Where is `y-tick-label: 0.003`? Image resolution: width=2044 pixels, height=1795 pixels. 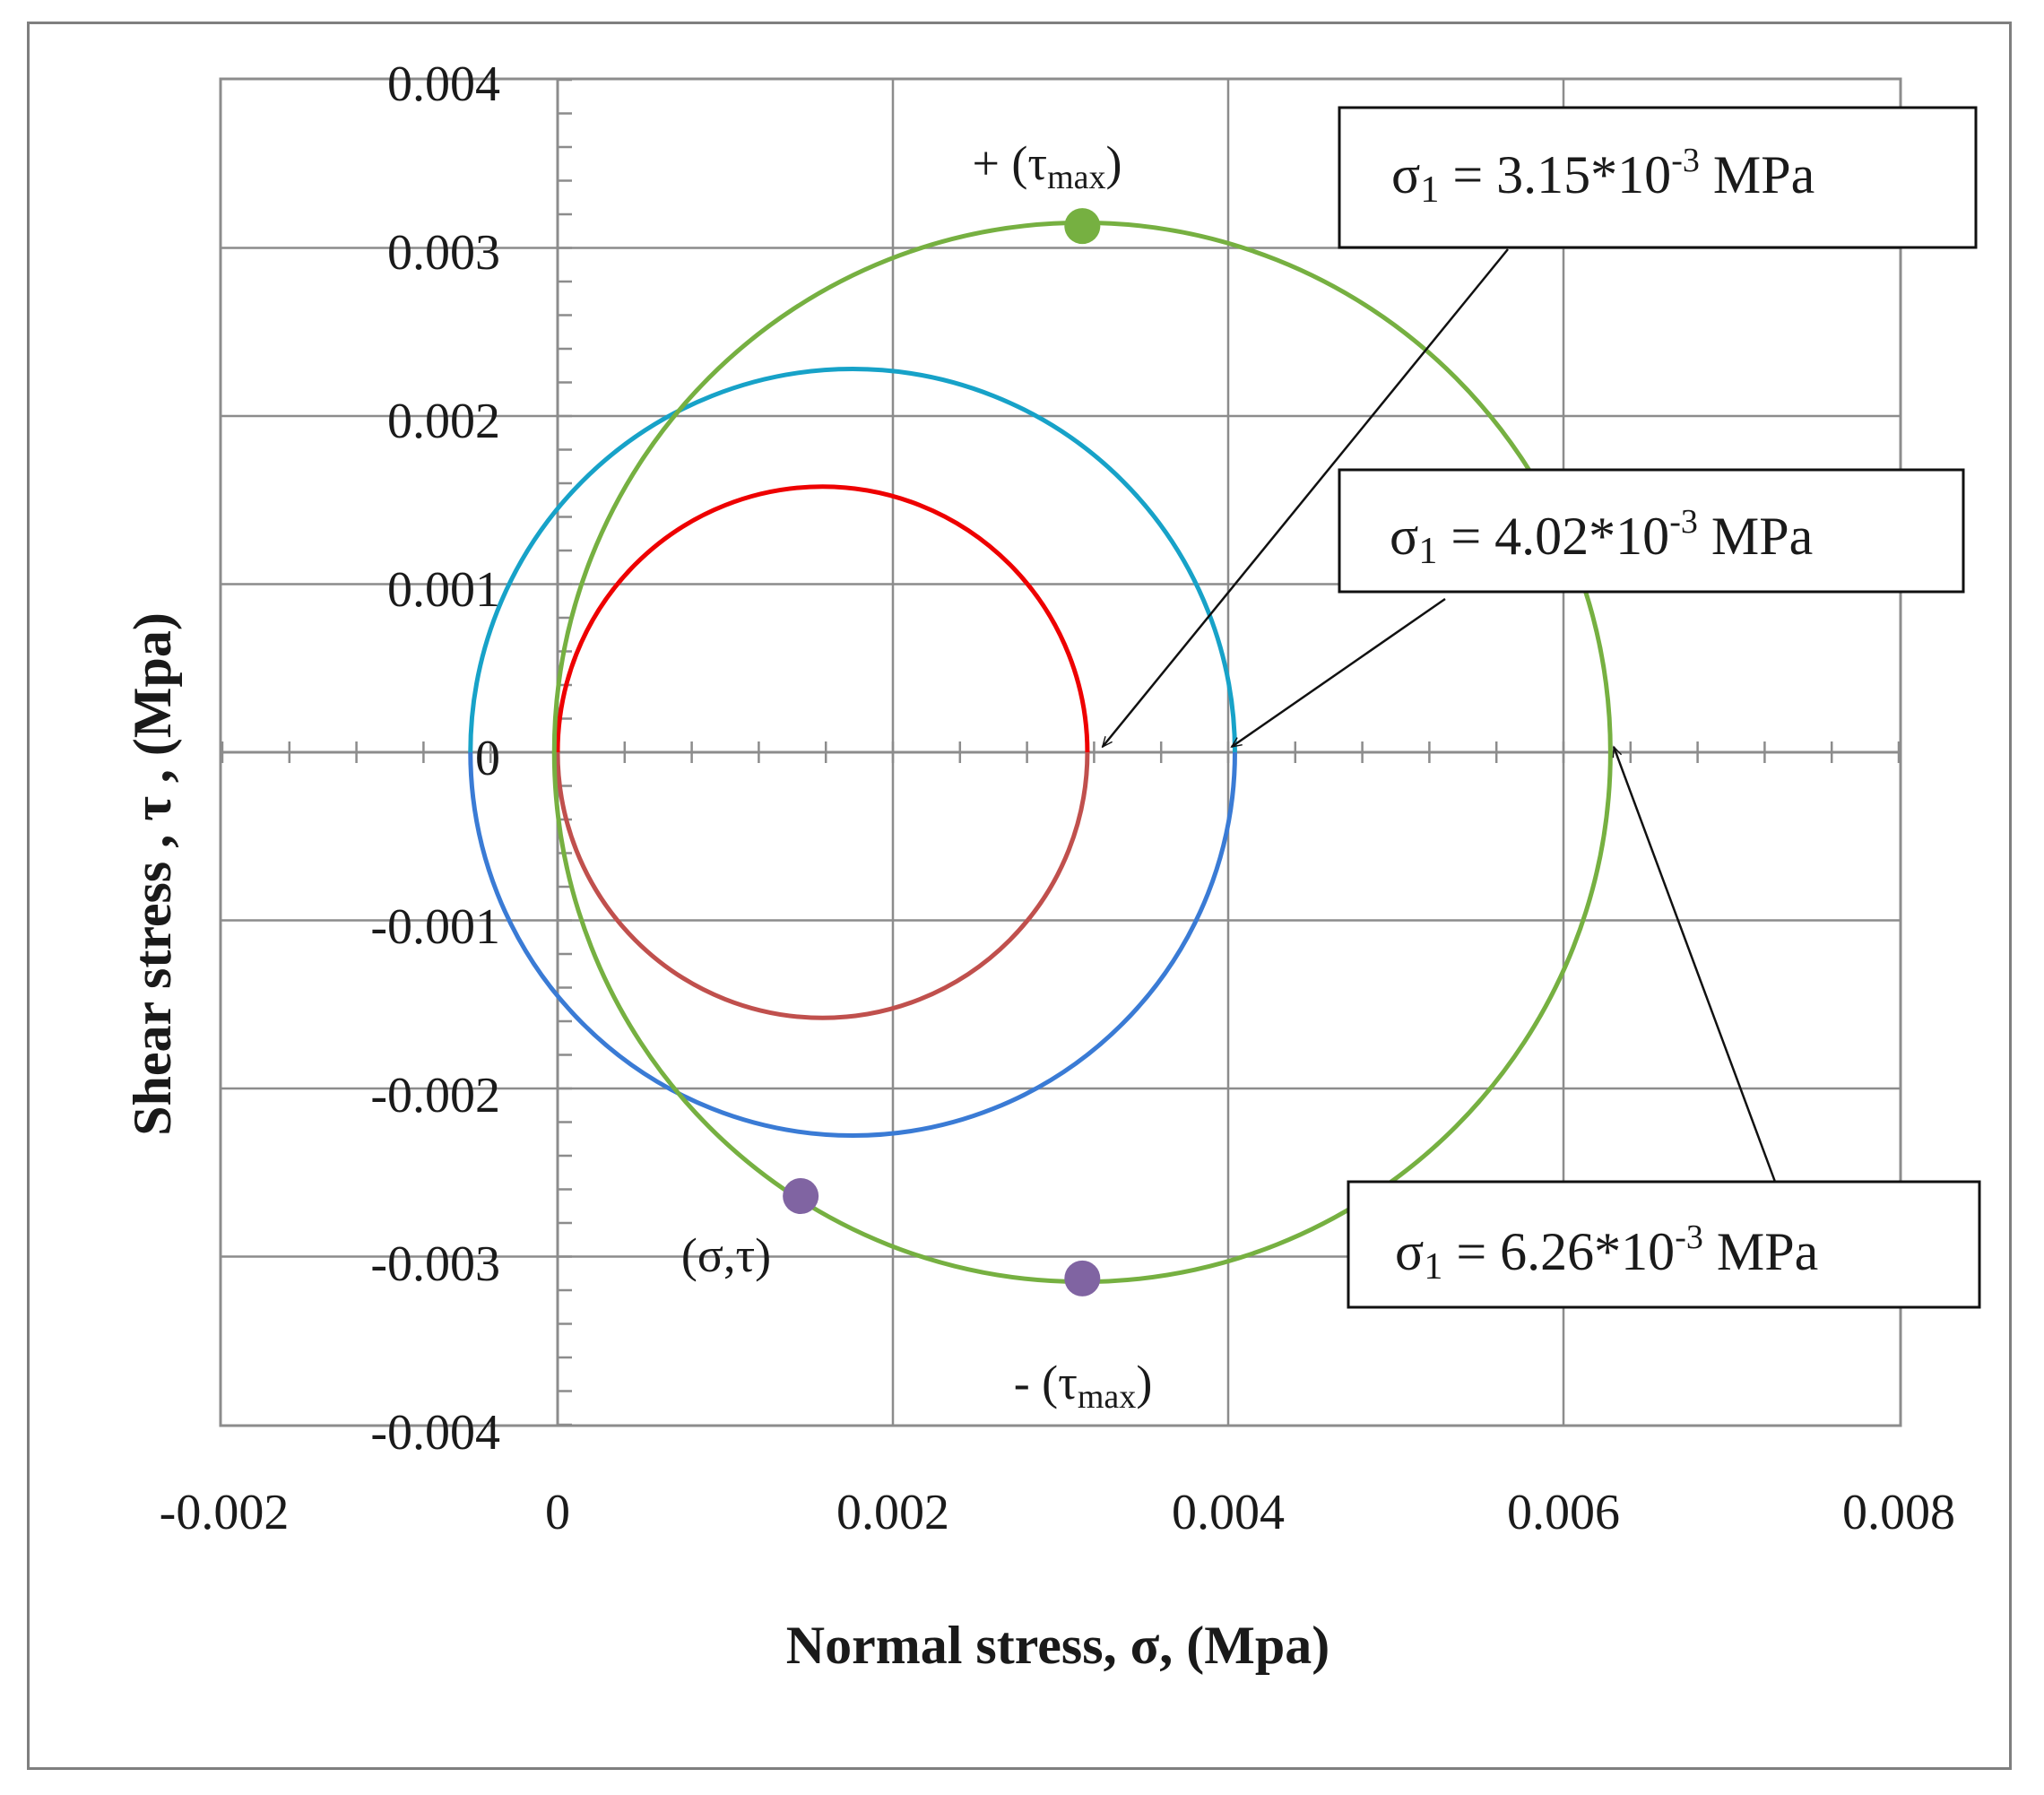
y-tick-label: 0.003 is located at coordinates (443, 253).